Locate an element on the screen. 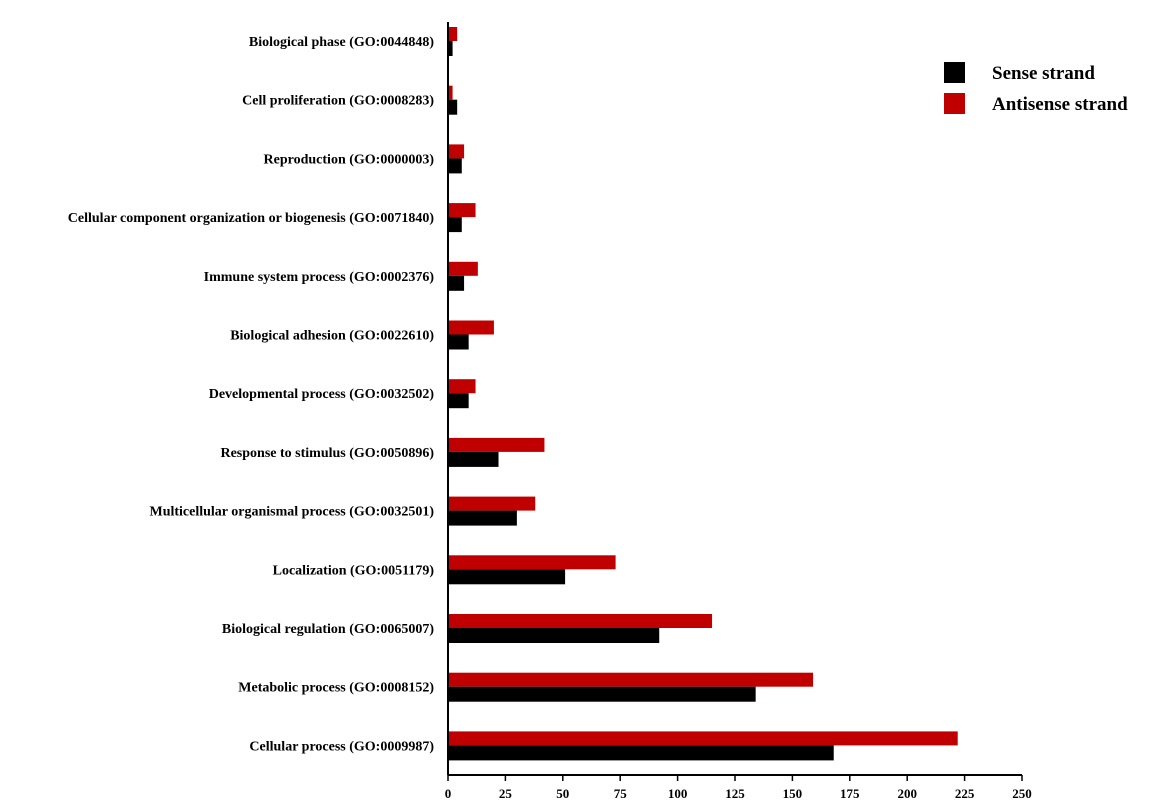 The image size is (1153, 802). x-tick-label-2: 50 is located at coordinates (562, 793).